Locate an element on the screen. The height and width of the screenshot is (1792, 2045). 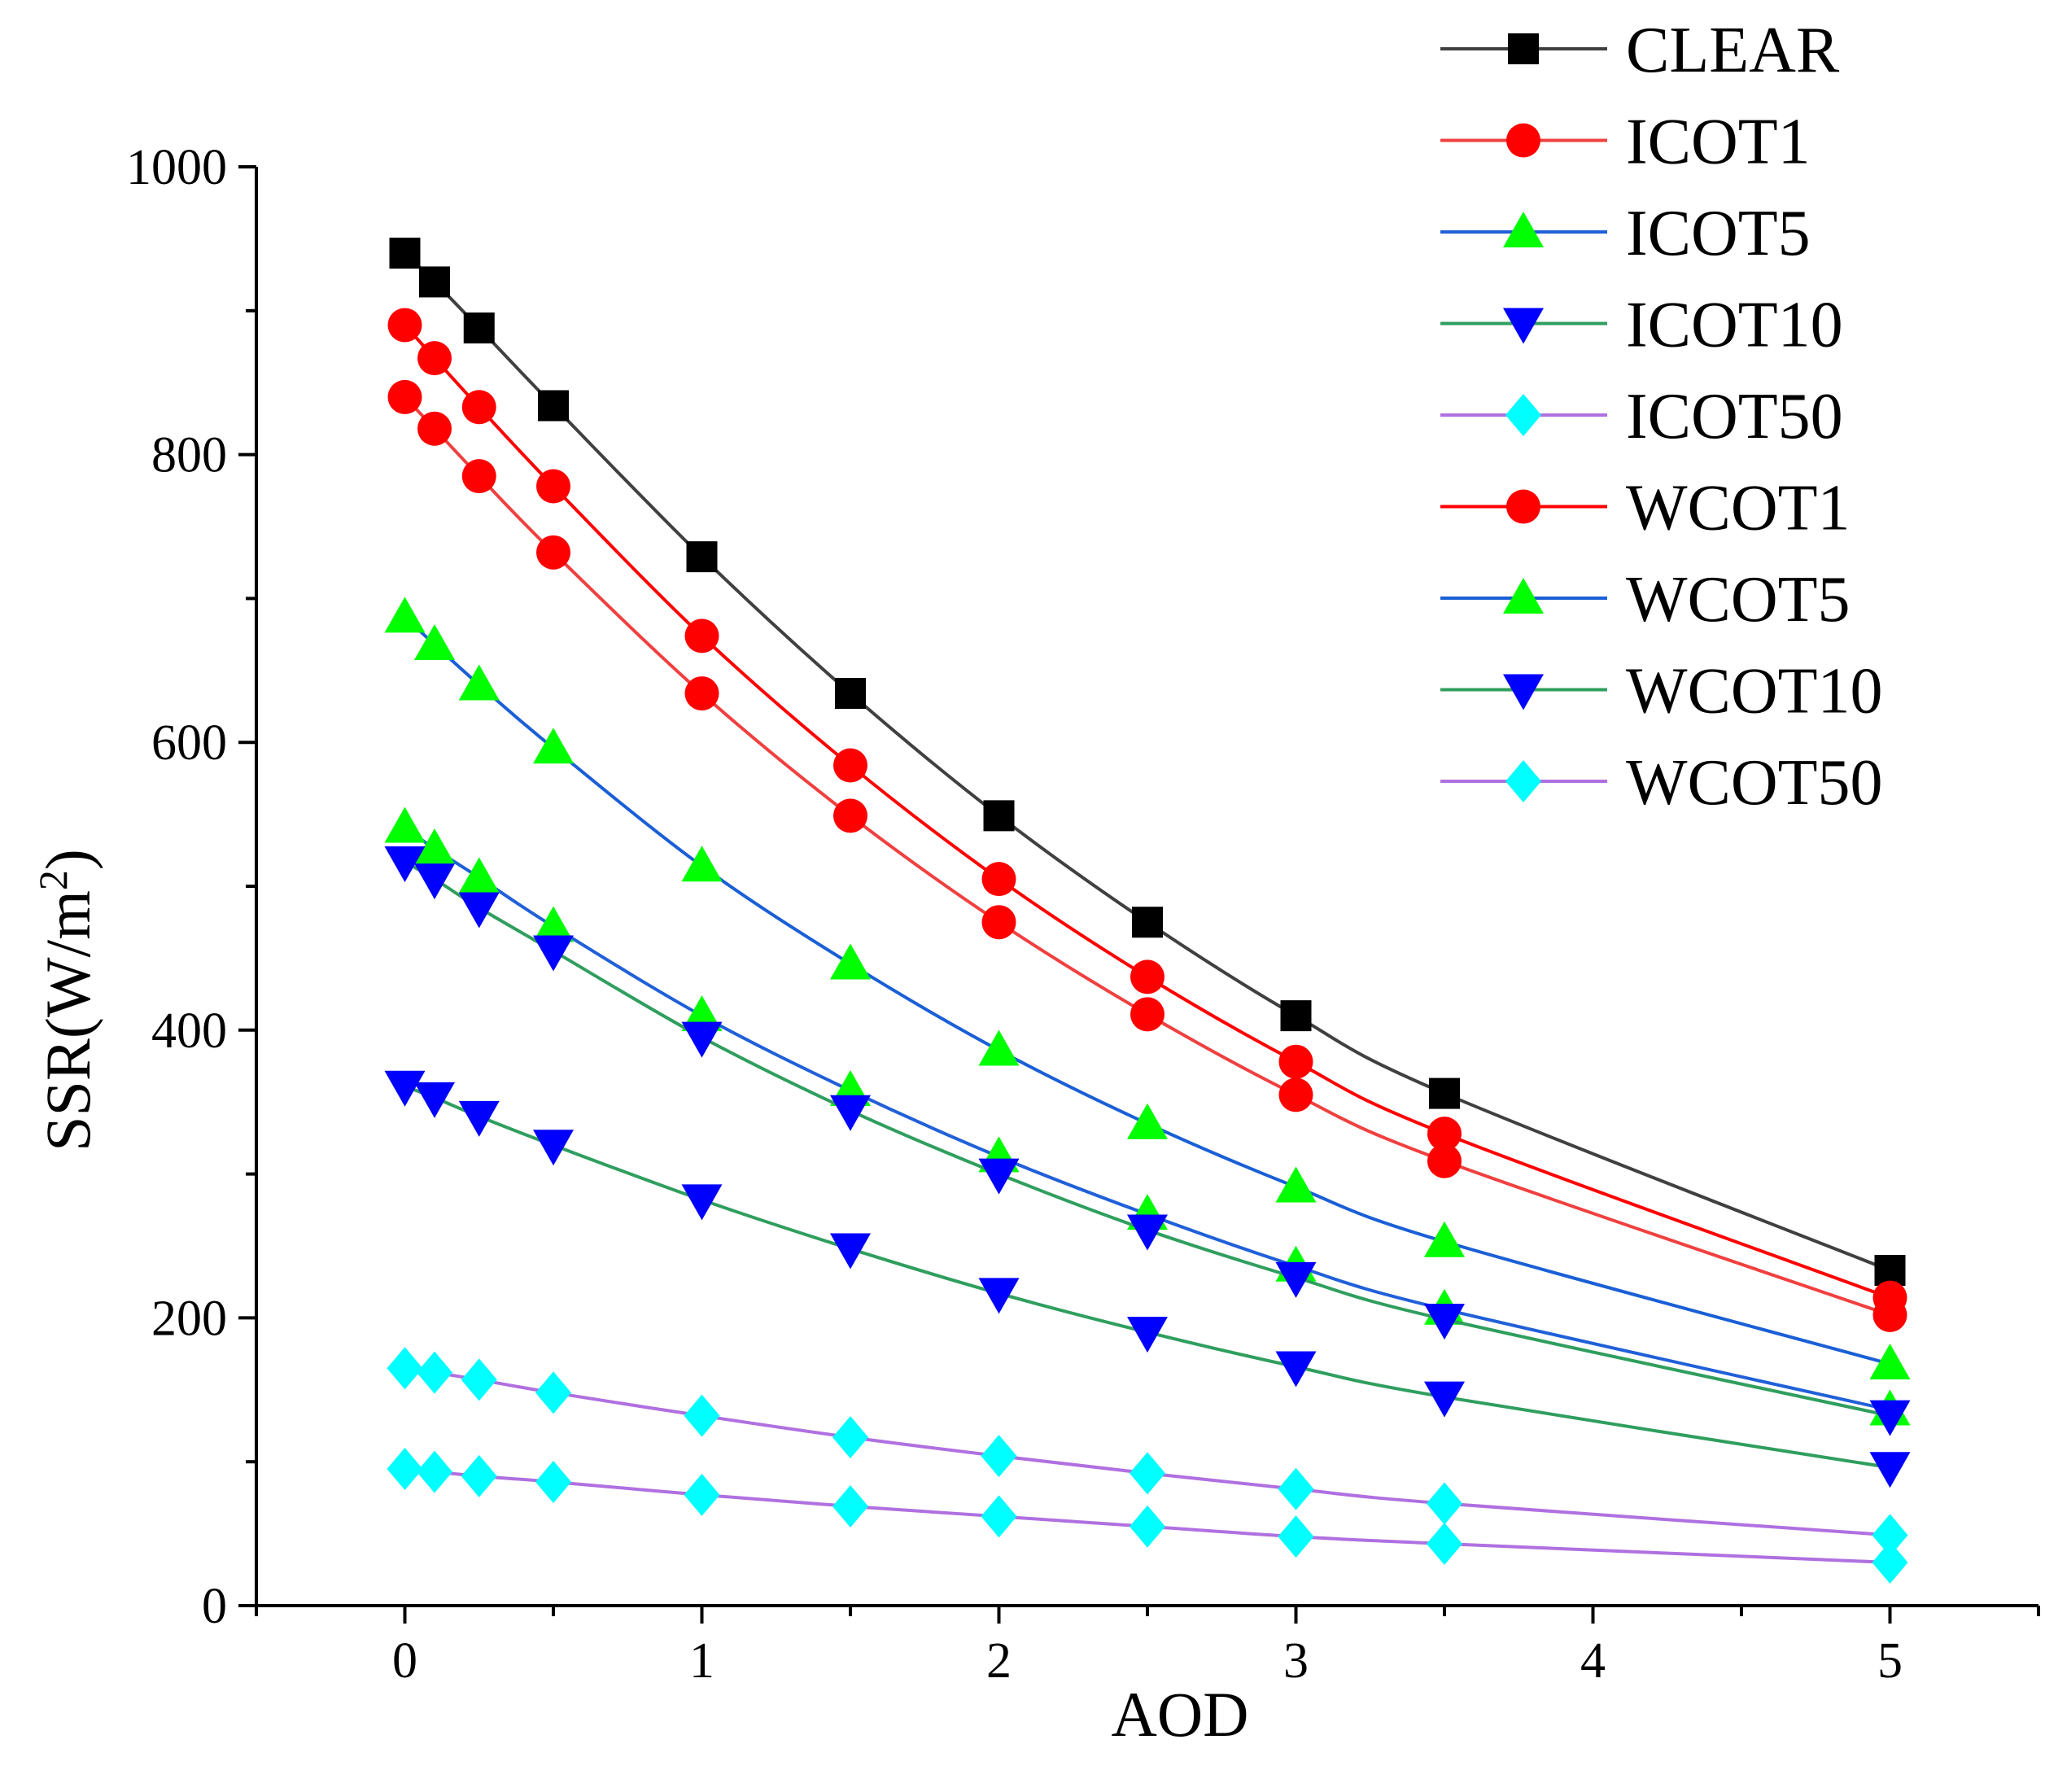
legend-label: CLEAR is located at coordinates (1733, 50).